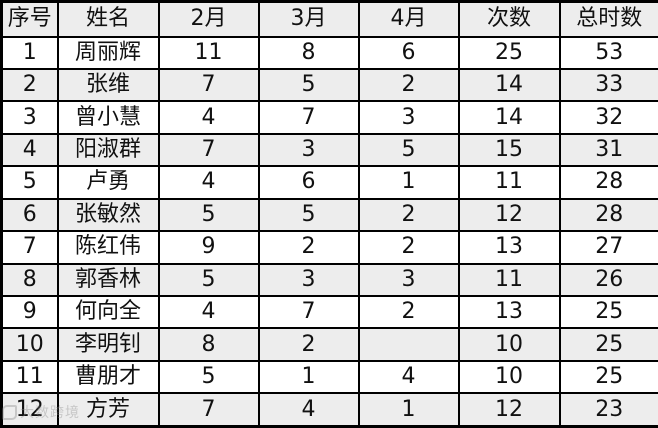 The image size is (658, 428). Describe the element at coordinates (108, 215) in the screenshot. I see `table-cell: 张敏然` at that location.